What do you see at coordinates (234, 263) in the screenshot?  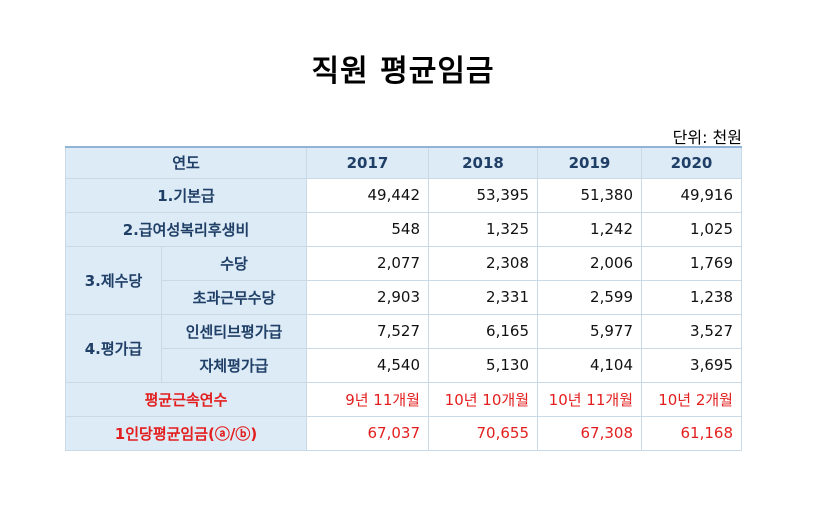 I see `row-label: 수당` at bounding box center [234, 263].